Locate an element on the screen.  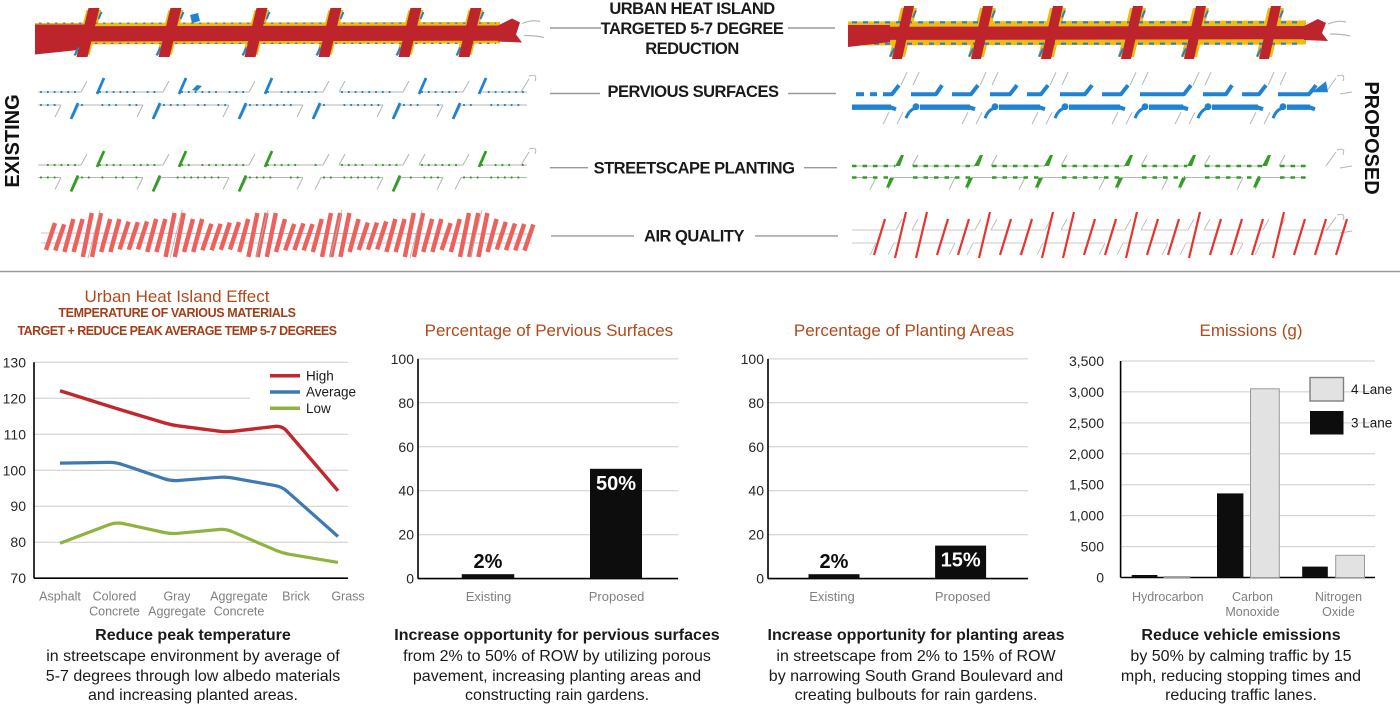
svg-text: Gray is located at coordinates (177, 597).